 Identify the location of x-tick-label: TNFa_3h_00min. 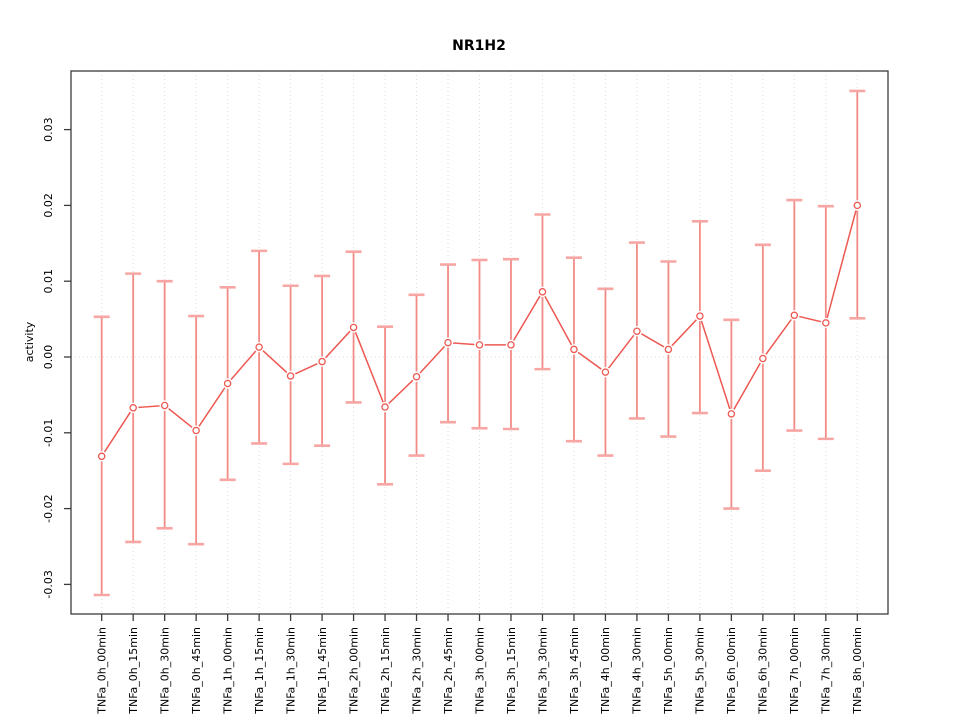
(479, 671).